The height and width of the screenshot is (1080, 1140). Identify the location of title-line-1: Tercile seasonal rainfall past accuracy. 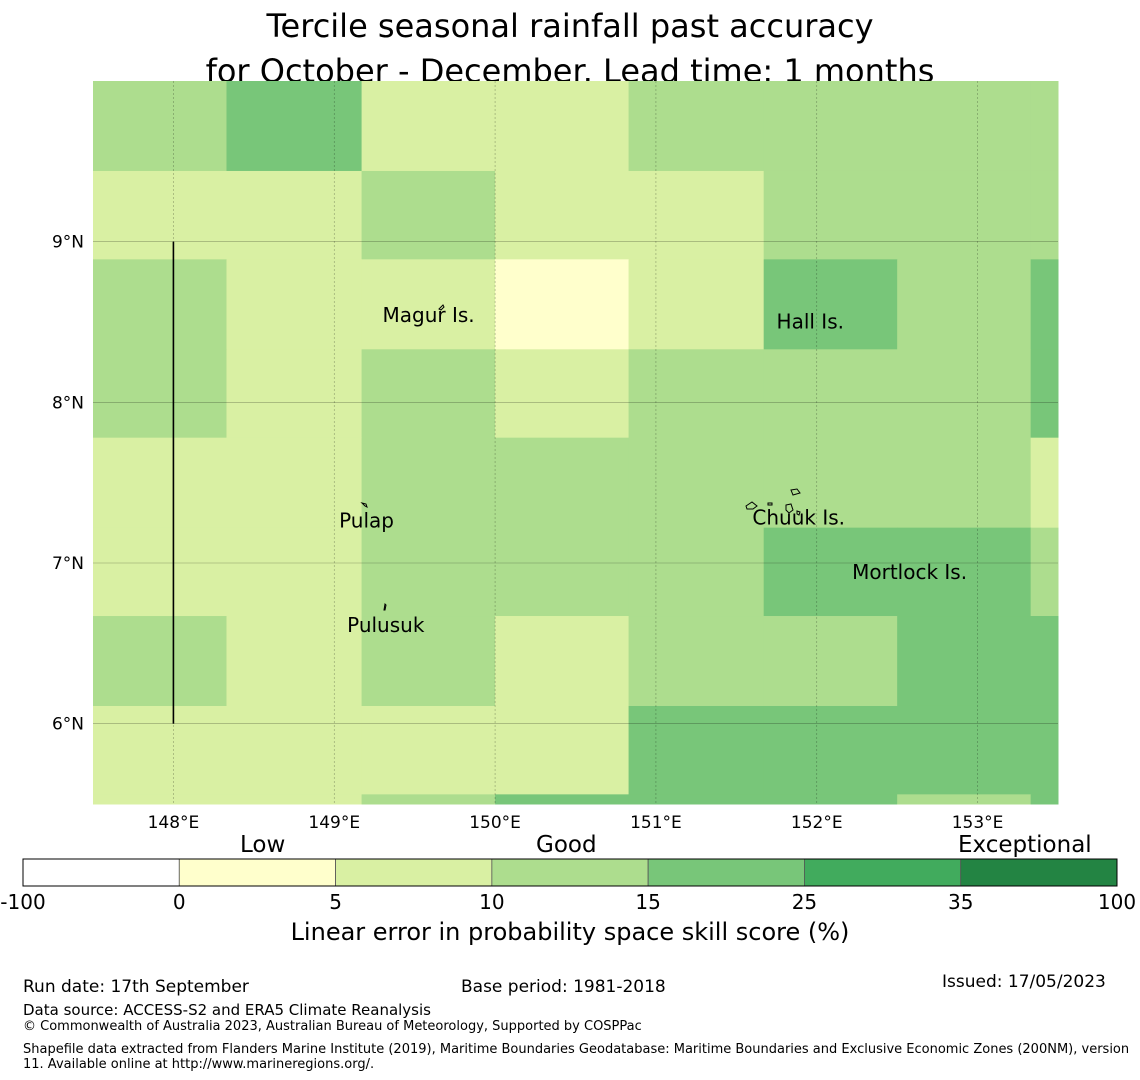
(570, 26).